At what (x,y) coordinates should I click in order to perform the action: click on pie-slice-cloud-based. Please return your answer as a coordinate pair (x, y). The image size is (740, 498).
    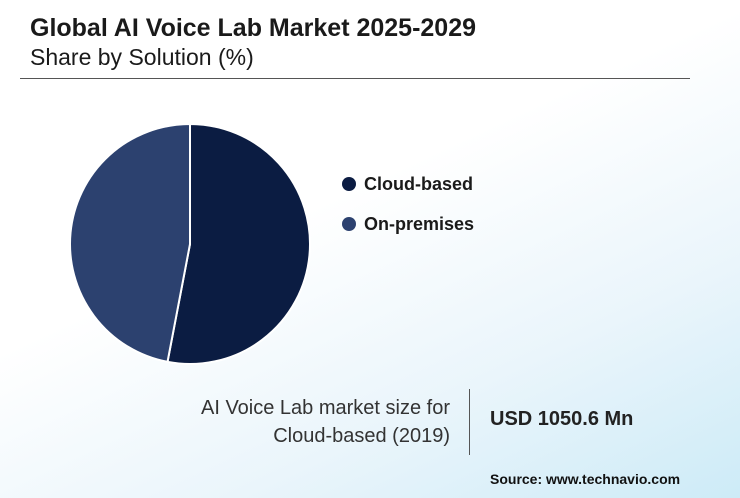
    Looking at the image, I should click on (238, 243).